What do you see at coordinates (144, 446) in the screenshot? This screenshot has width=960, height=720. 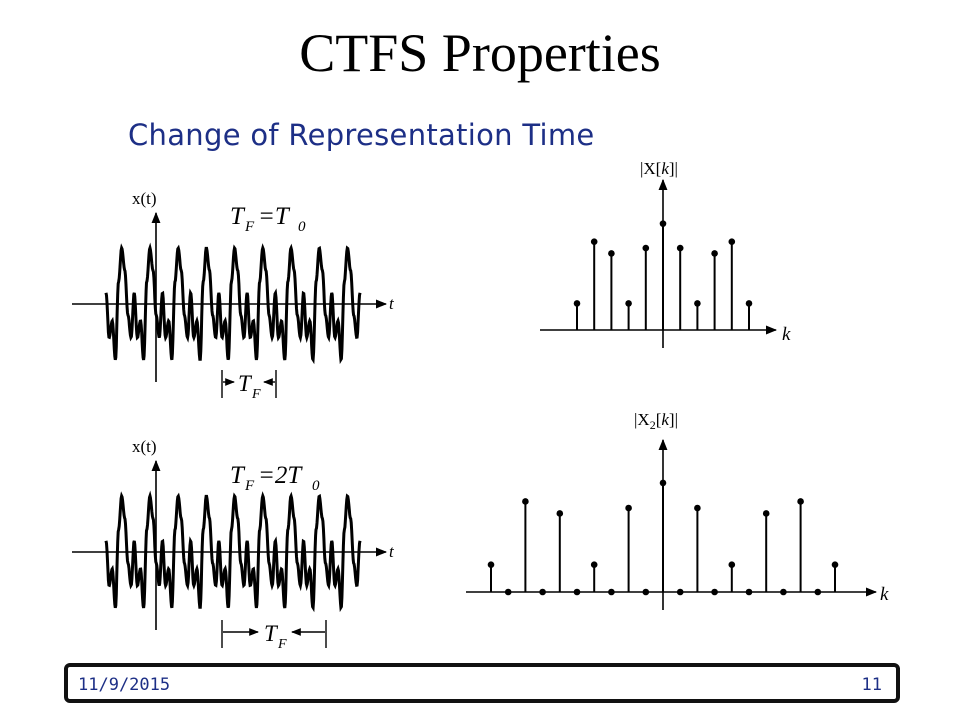 I see `bottom-signal-y-label: x(t)` at bounding box center [144, 446].